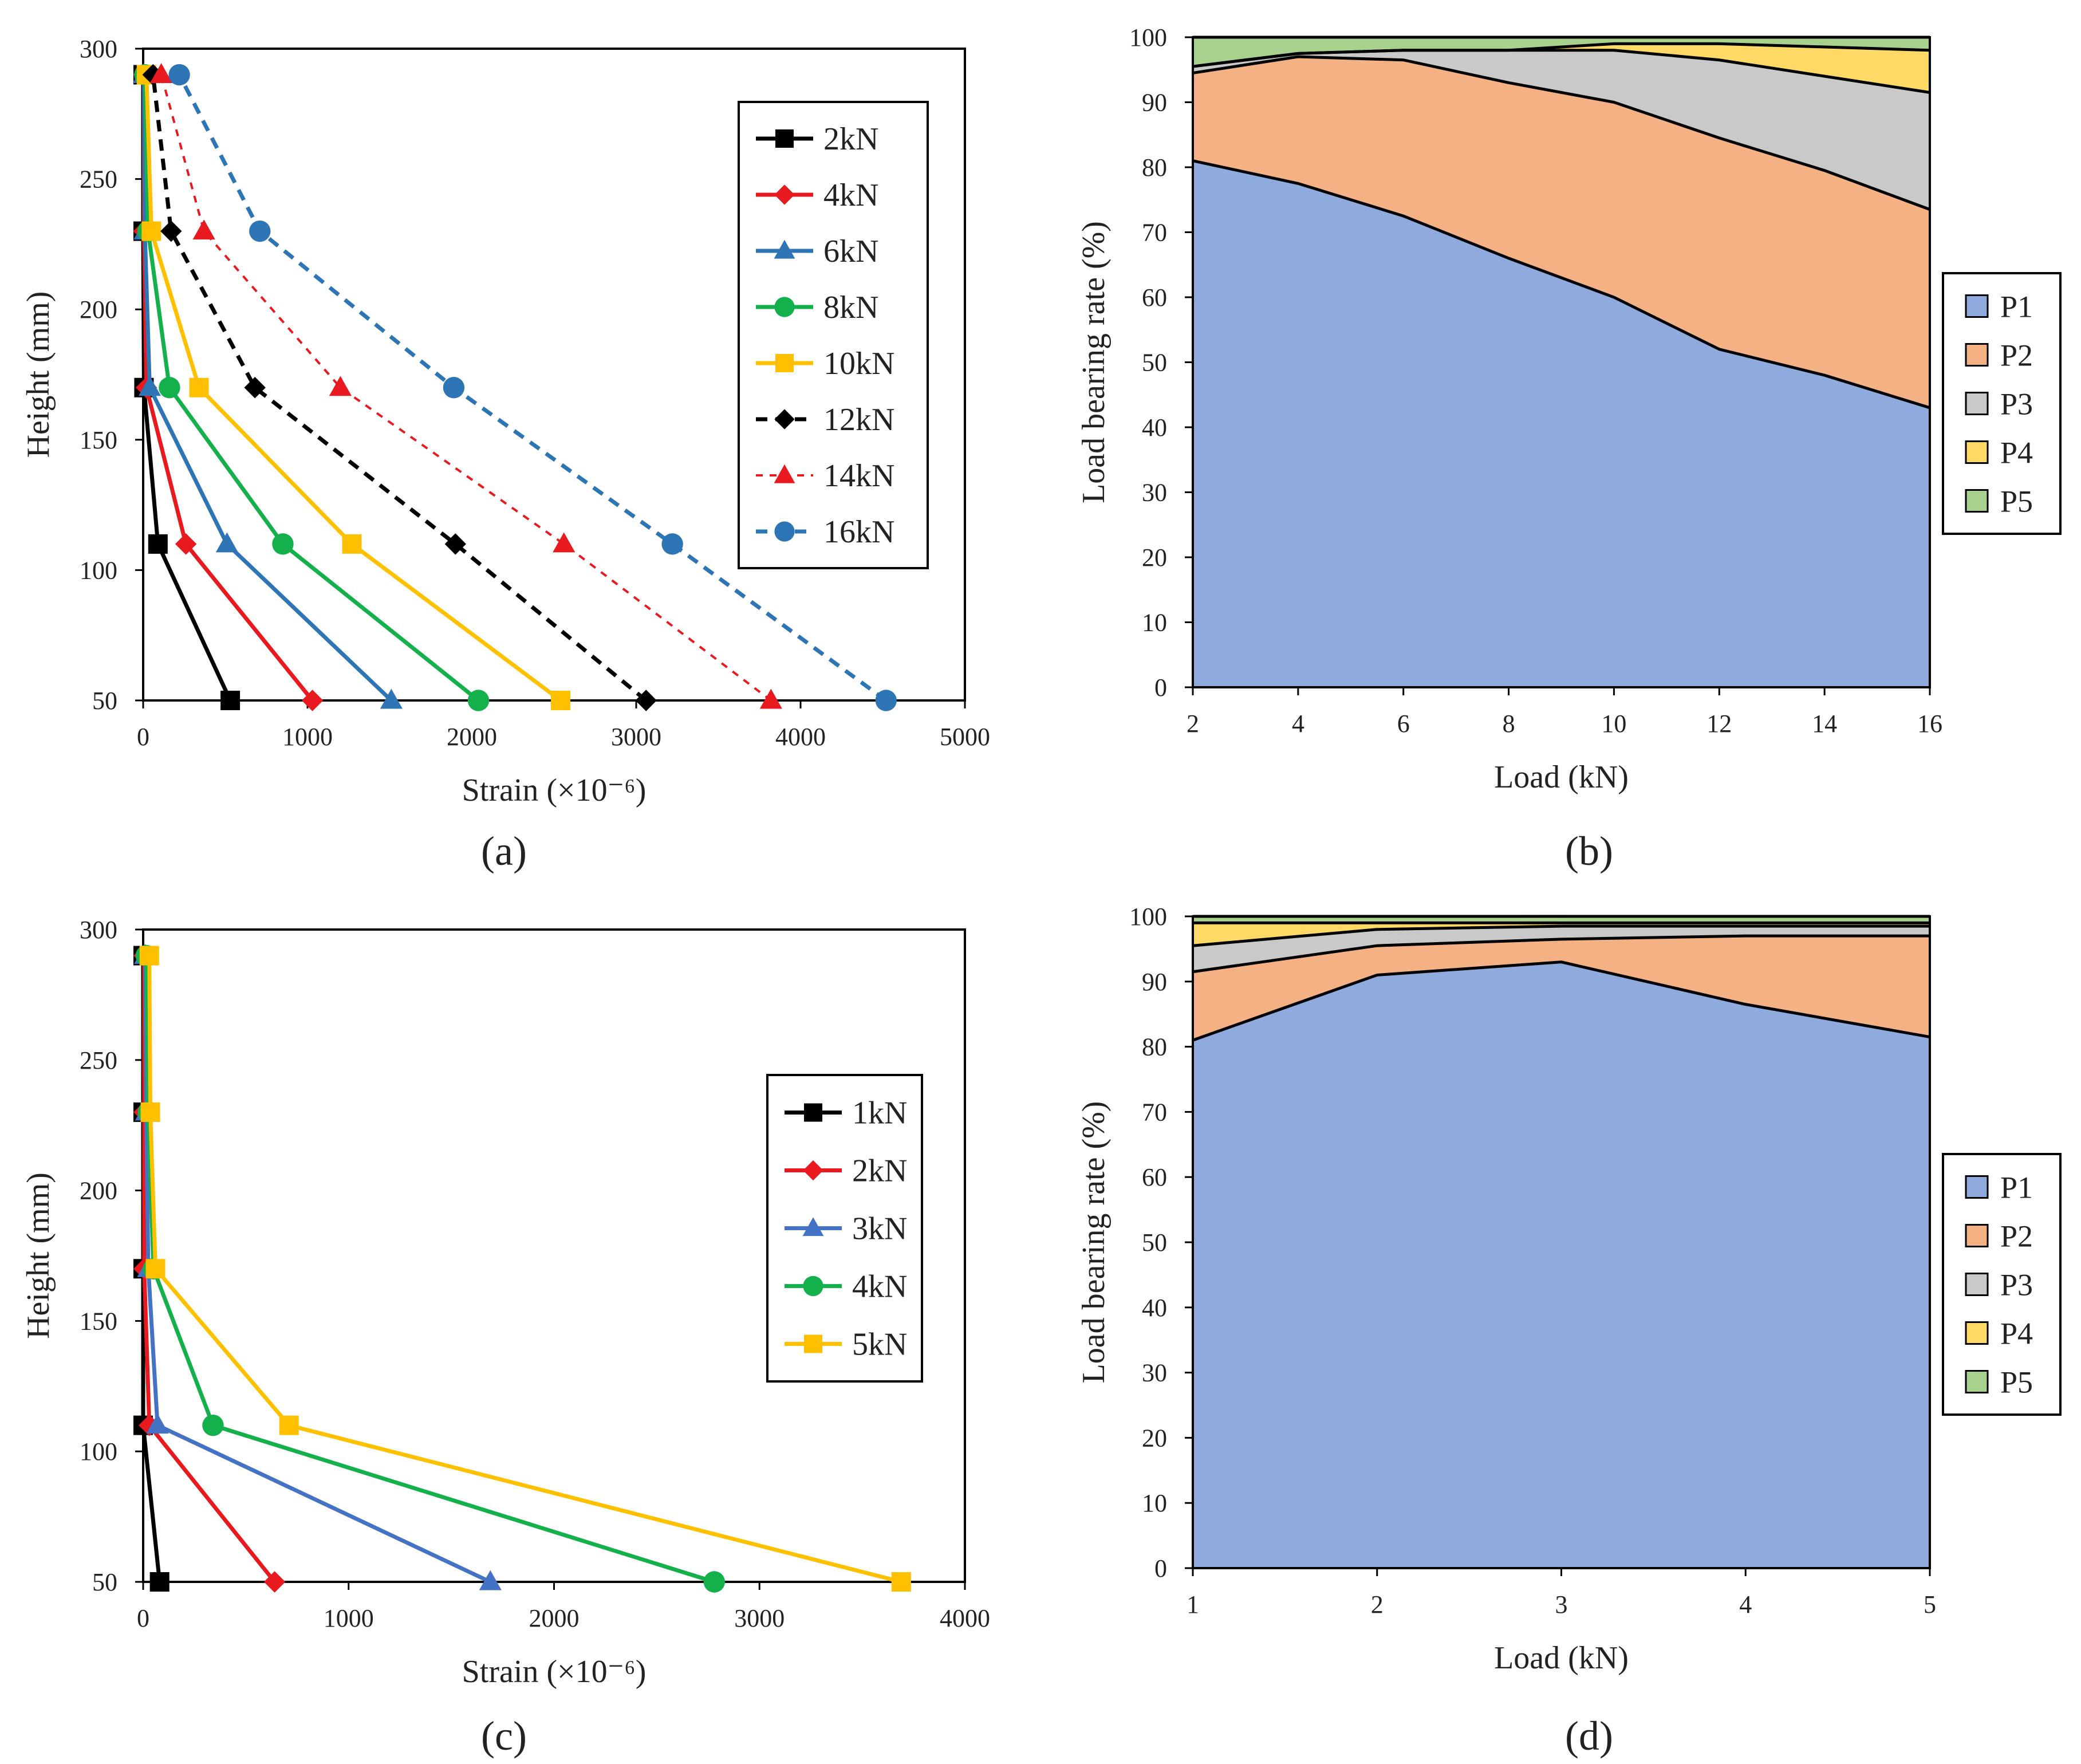 The image size is (2081, 1764). I want to click on chart-d-x-tick-label: 3, so click(1561, 1604).